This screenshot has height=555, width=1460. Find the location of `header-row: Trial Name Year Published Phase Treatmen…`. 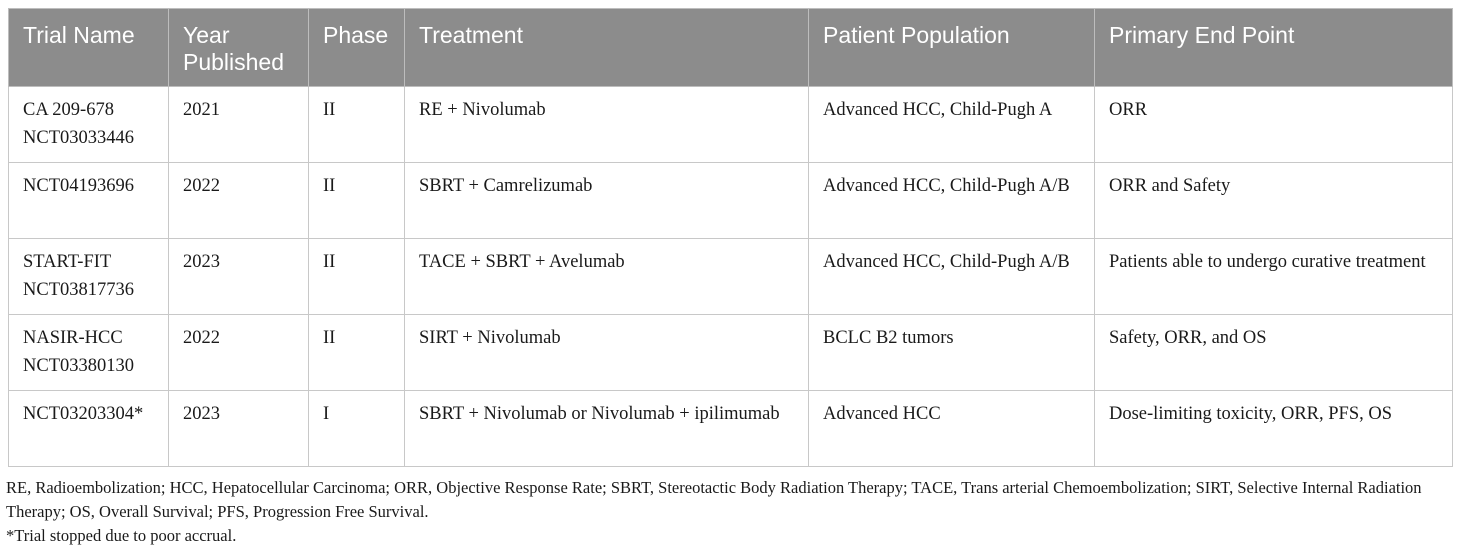

header-row: Trial Name Year Published Phase Treatmen… is located at coordinates (730, 47).